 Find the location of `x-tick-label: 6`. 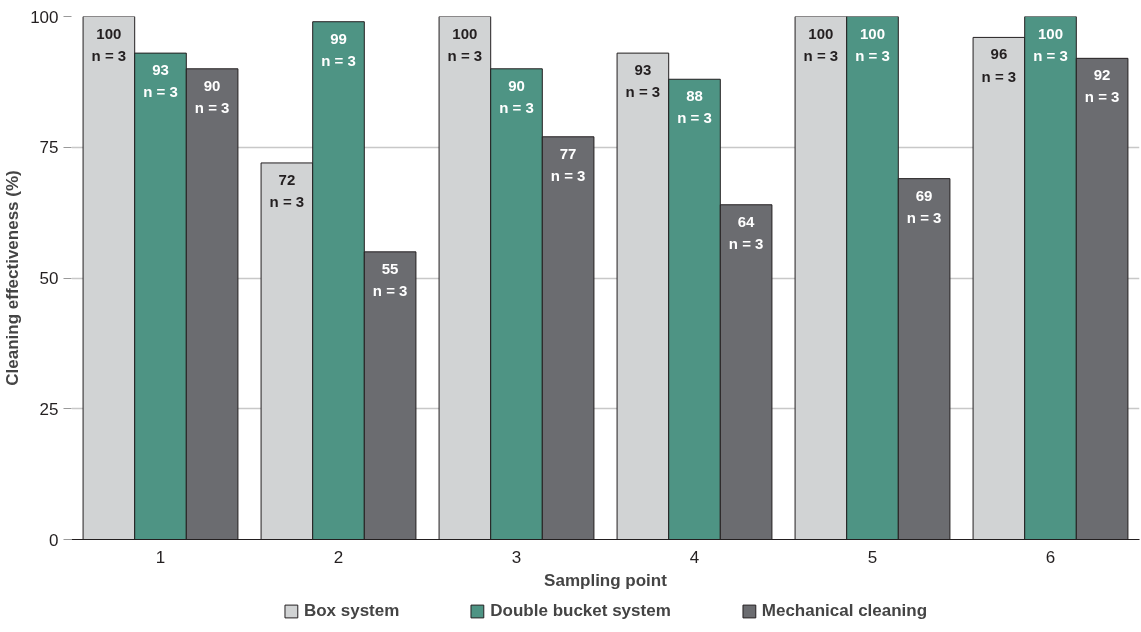

x-tick-label: 6 is located at coordinates (1050, 557).